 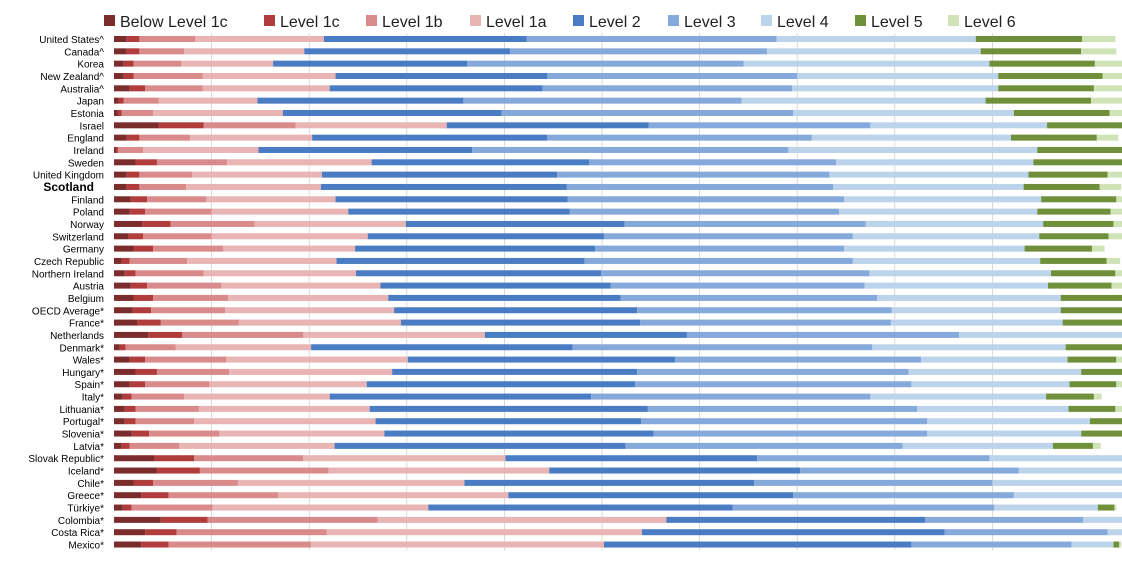 I want to click on category-label: United Kingdom, so click(x=68, y=176).